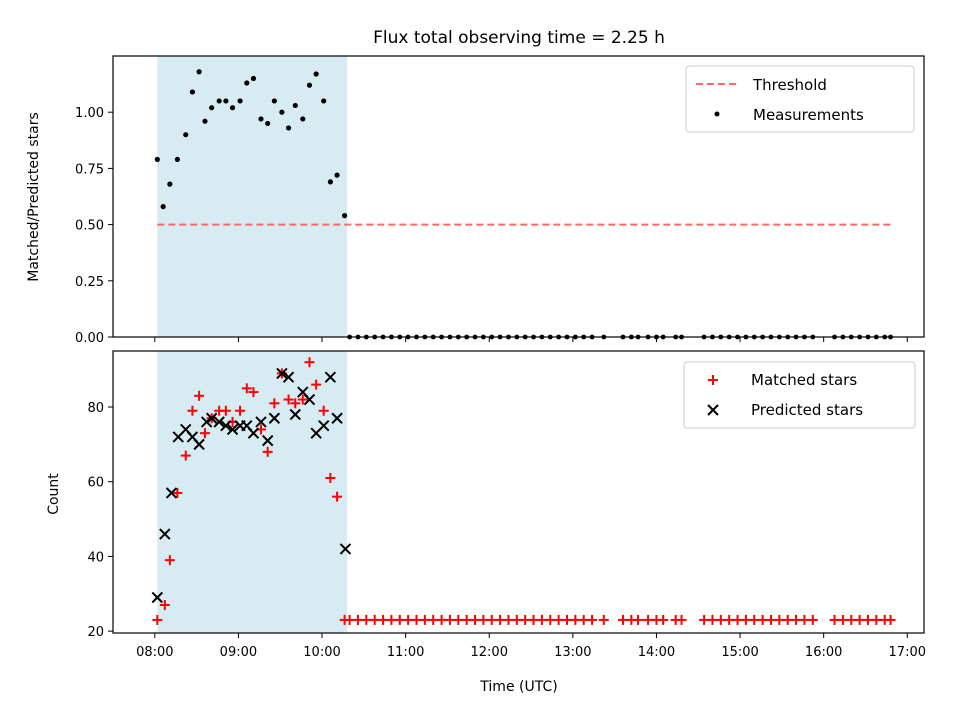  I want to click on top-y-tick-label: 0.25, so click(89, 282).